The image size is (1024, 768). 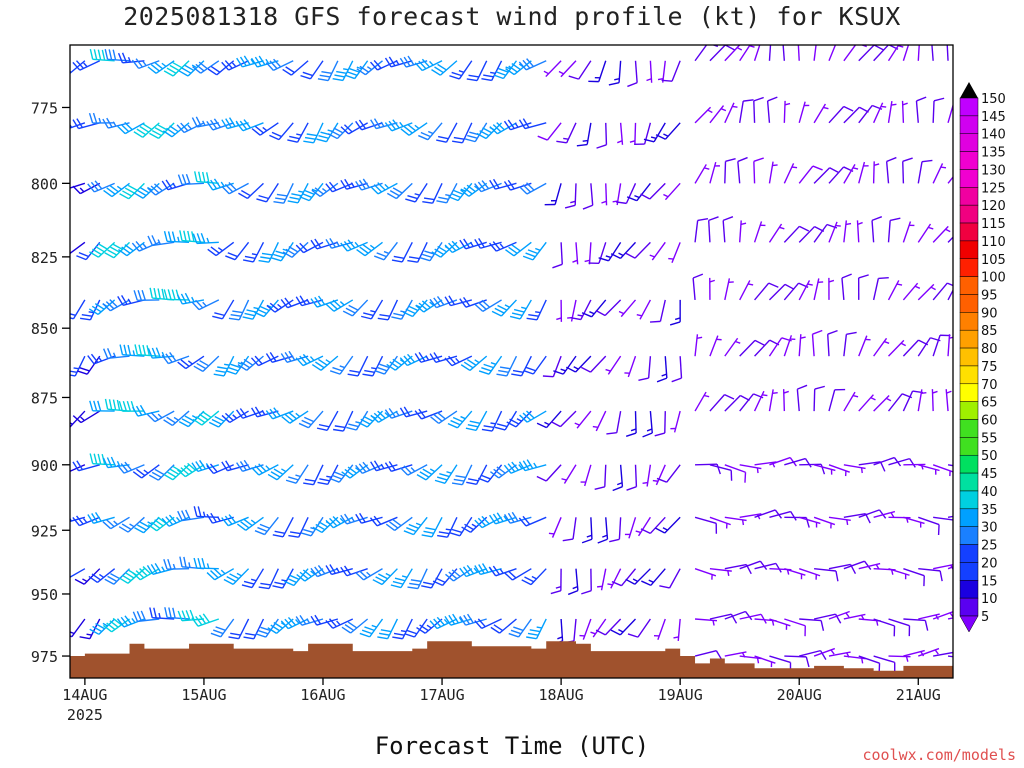 What do you see at coordinates (989, 313) in the screenshot?
I see `colorbar-label: 90` at bounding box center [989, 313].